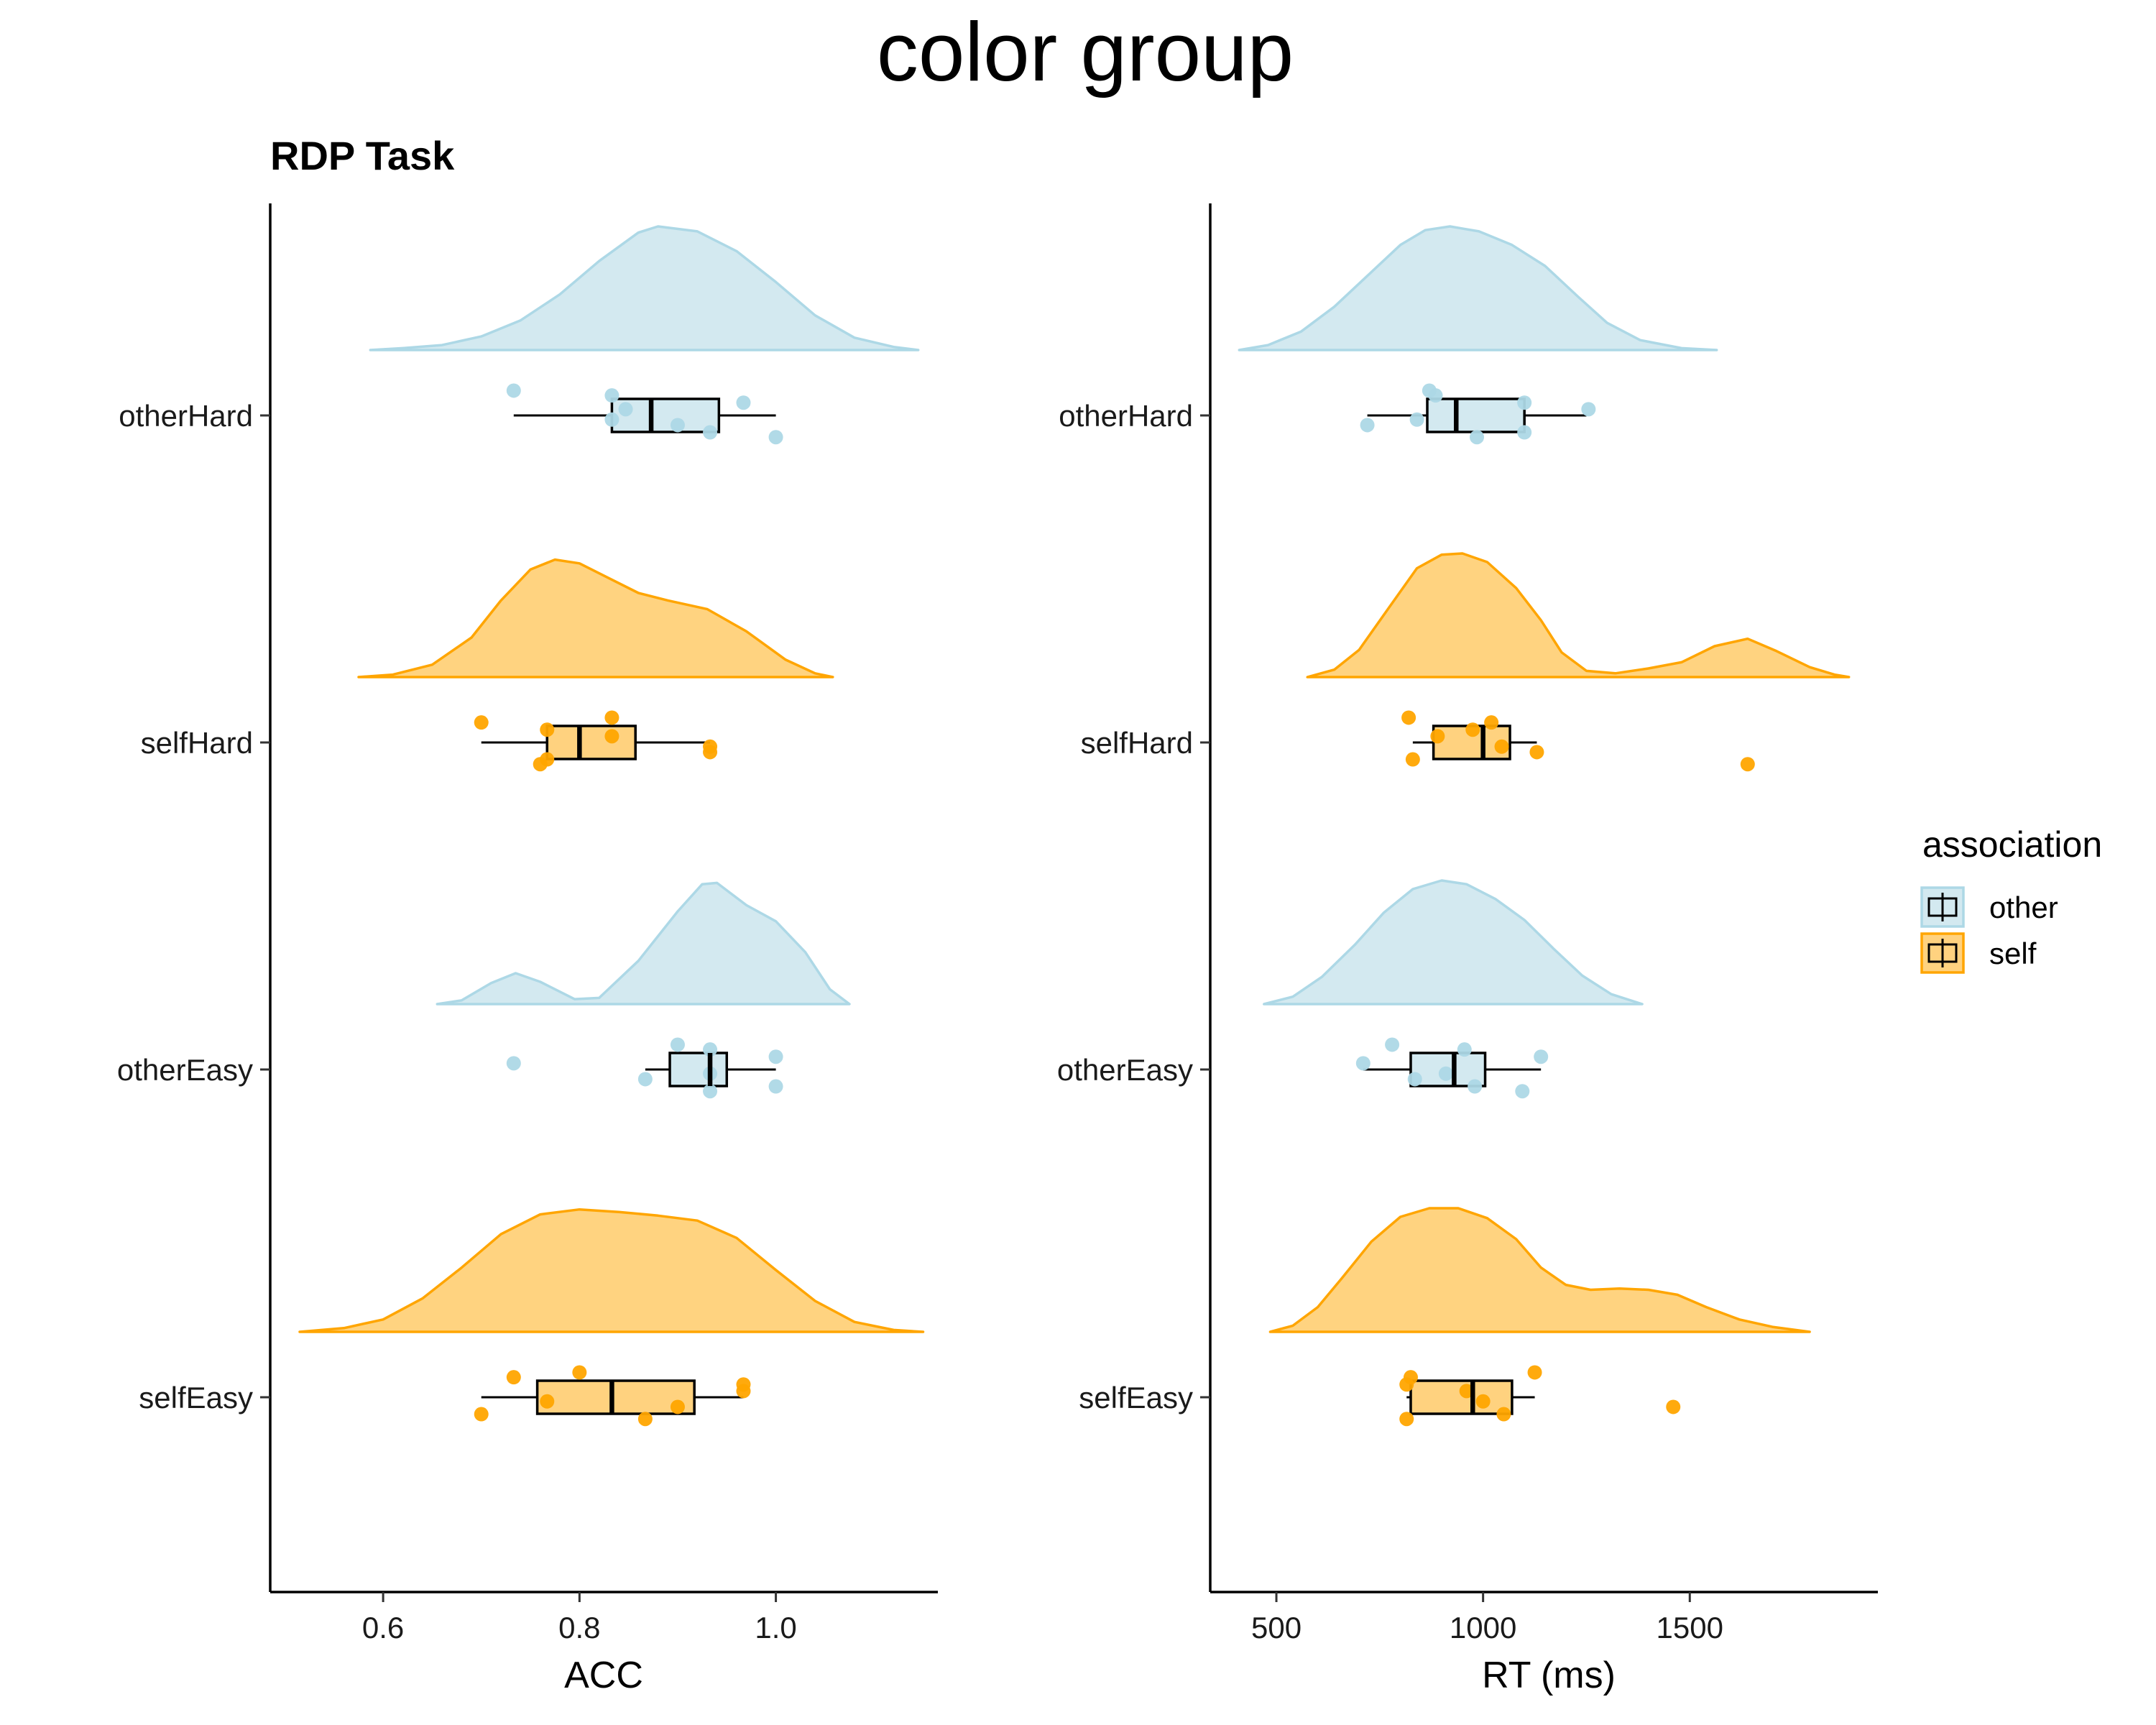 The height and width of the screenshot is (1725, 2156). I want to click on legend: association other self, so click(2011, 899).